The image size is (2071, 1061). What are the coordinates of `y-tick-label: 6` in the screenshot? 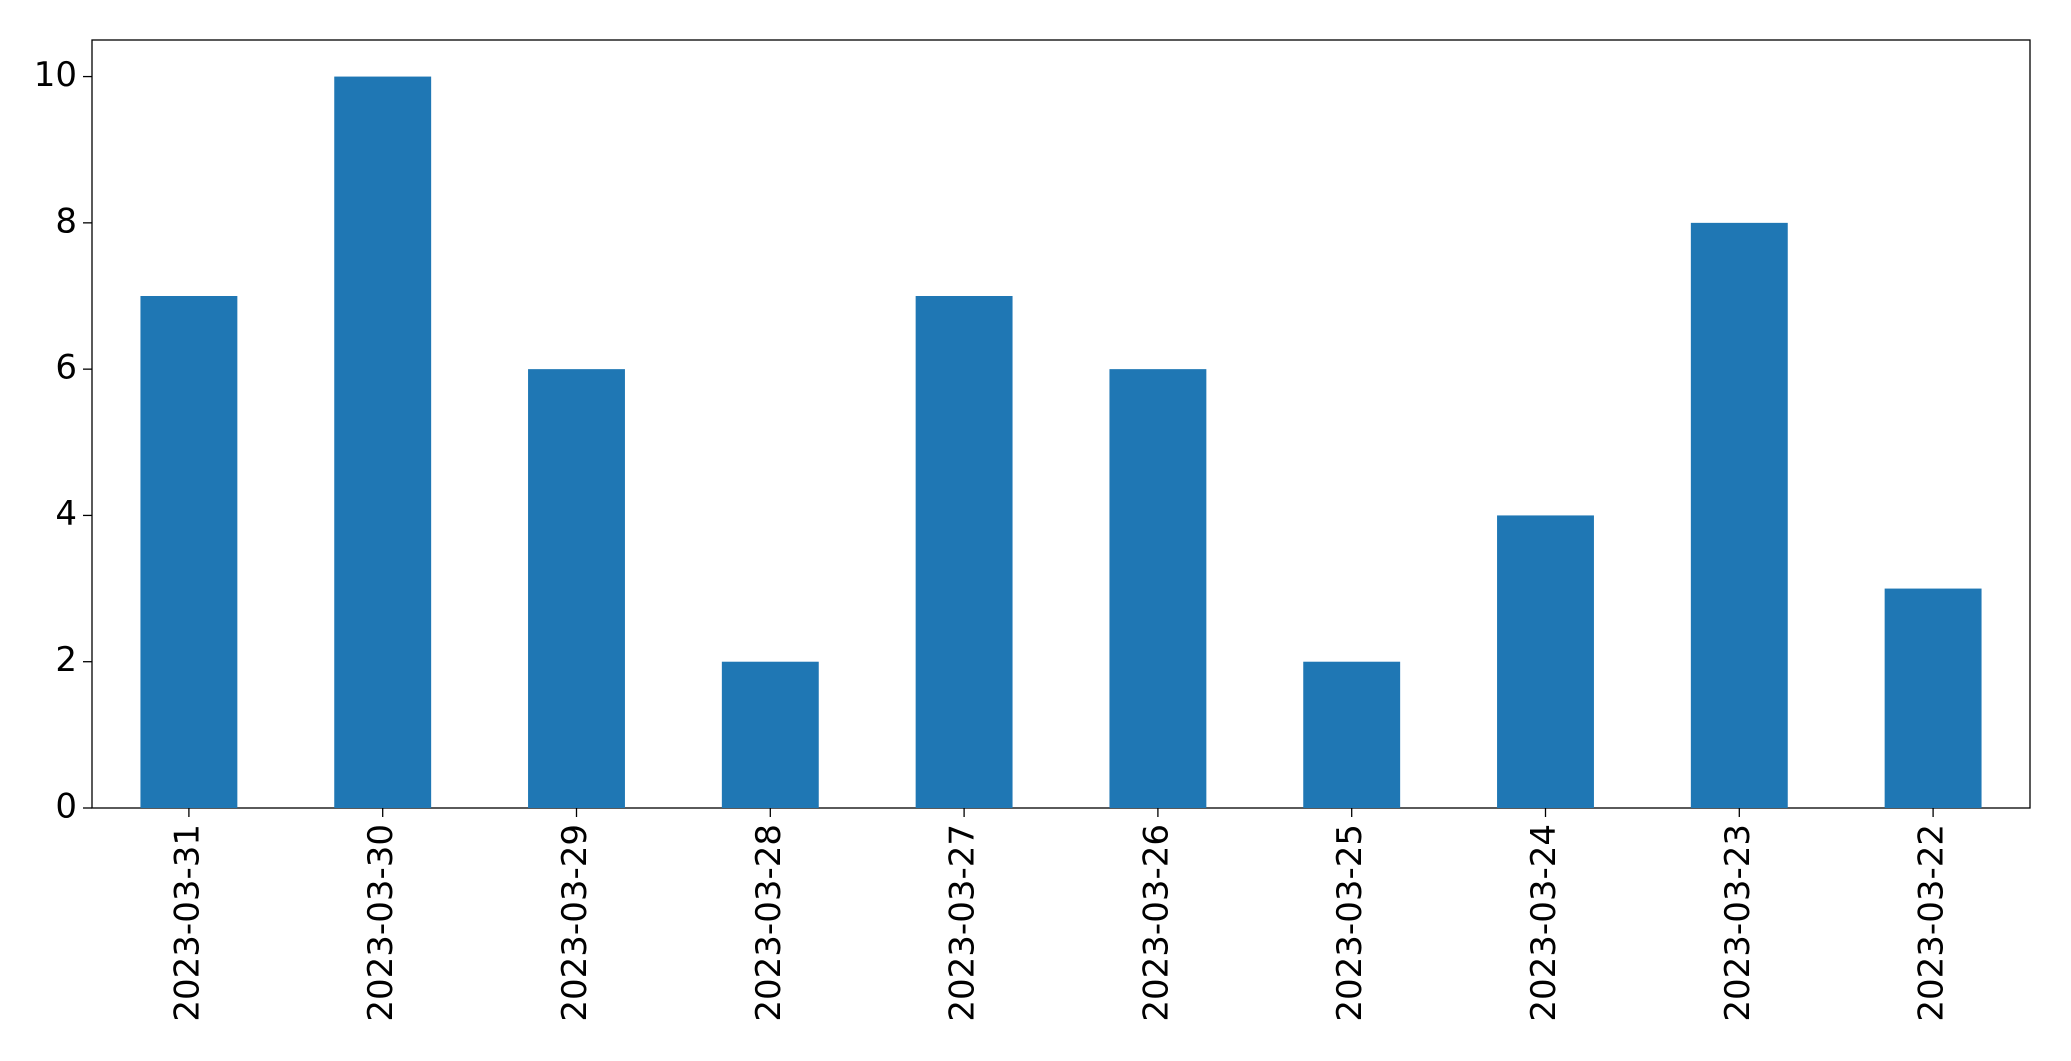 It's located at (66, 368).